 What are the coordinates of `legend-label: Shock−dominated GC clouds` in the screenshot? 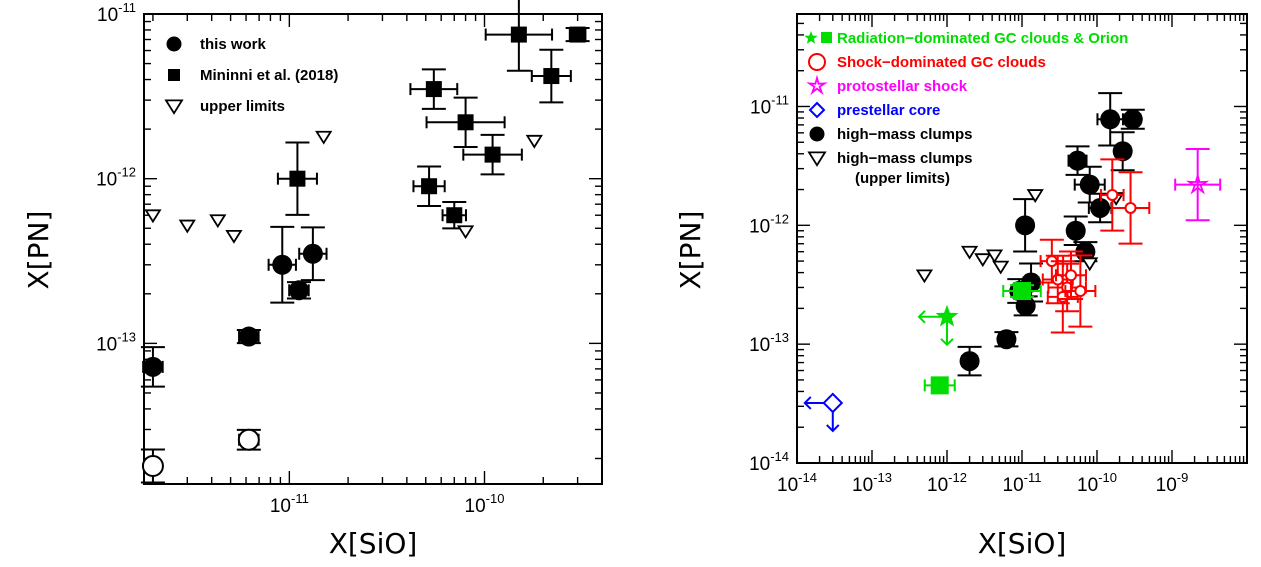 It's located at (941, 62).